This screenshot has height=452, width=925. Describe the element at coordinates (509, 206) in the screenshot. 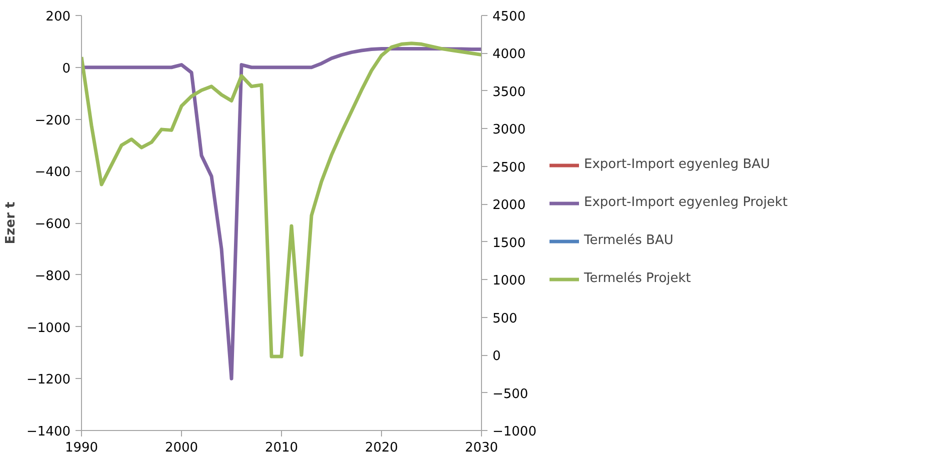

I see `y2-tick-label: 2000` at that location.